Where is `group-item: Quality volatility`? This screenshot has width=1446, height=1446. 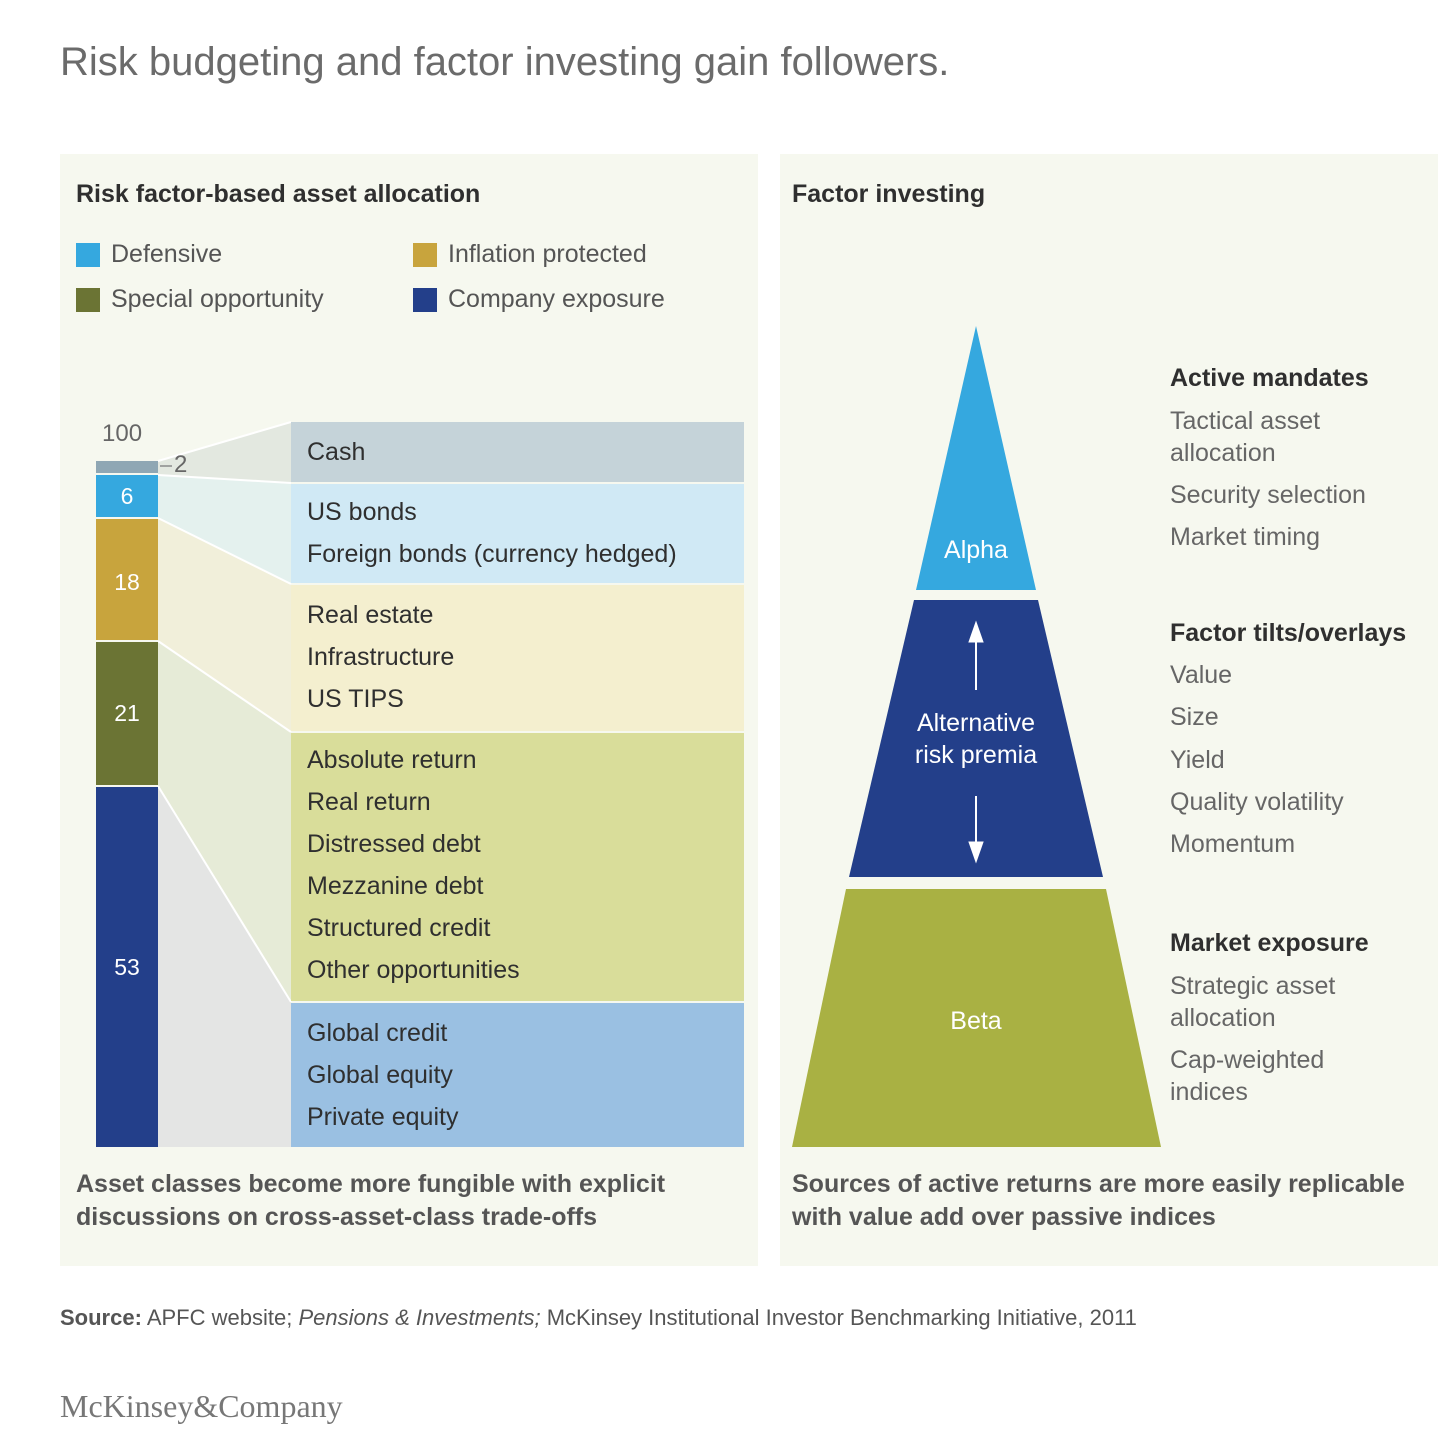
group-item: Quality volatility is located at coordinates (1257, 802).